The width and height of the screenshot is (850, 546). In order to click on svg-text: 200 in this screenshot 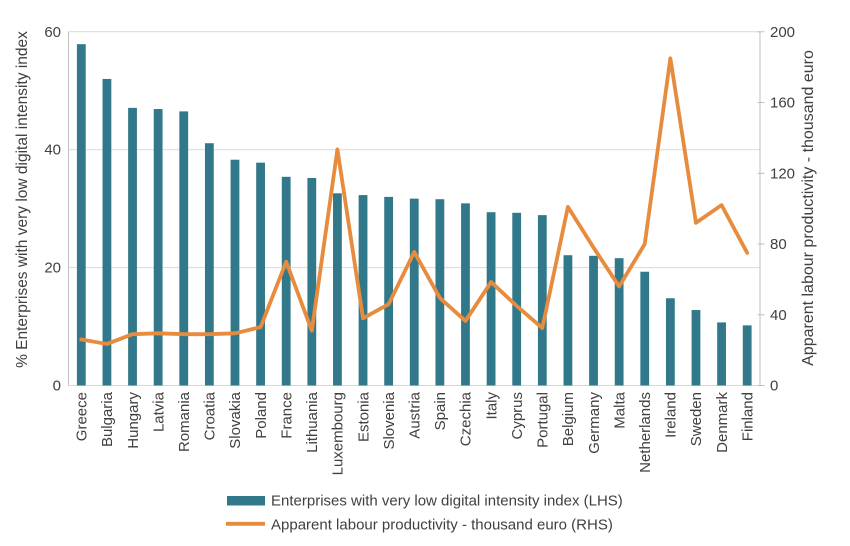, I will do `click(782, 32)`.